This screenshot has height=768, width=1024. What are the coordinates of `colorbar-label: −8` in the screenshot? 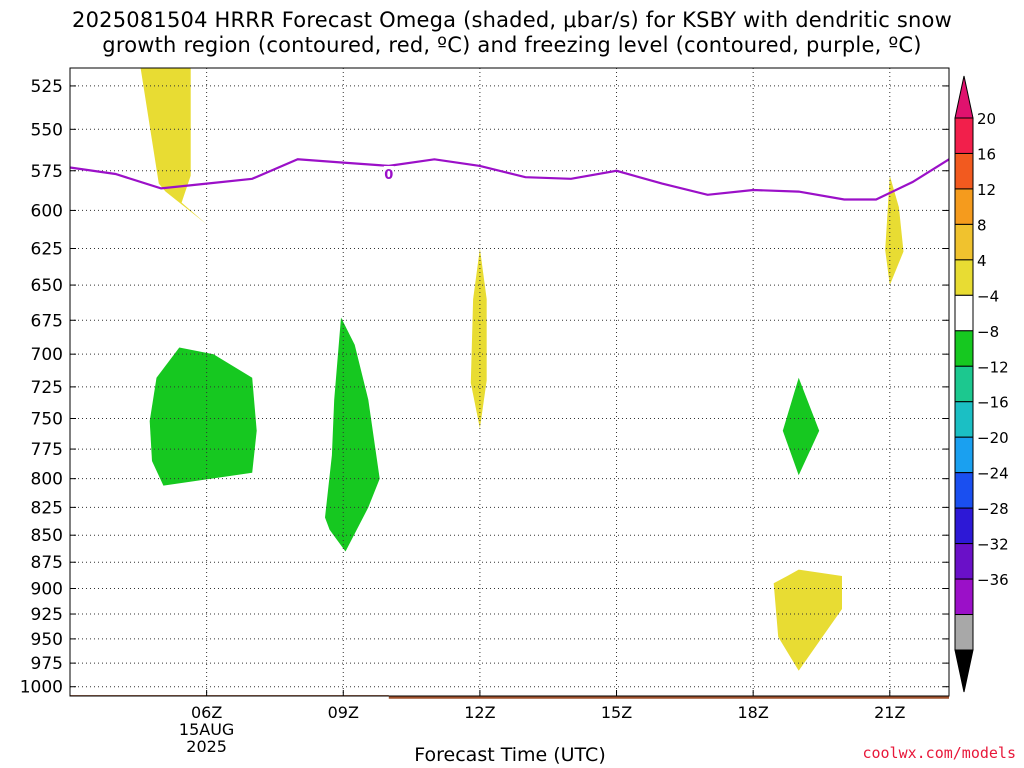 It's located at (988, 332).